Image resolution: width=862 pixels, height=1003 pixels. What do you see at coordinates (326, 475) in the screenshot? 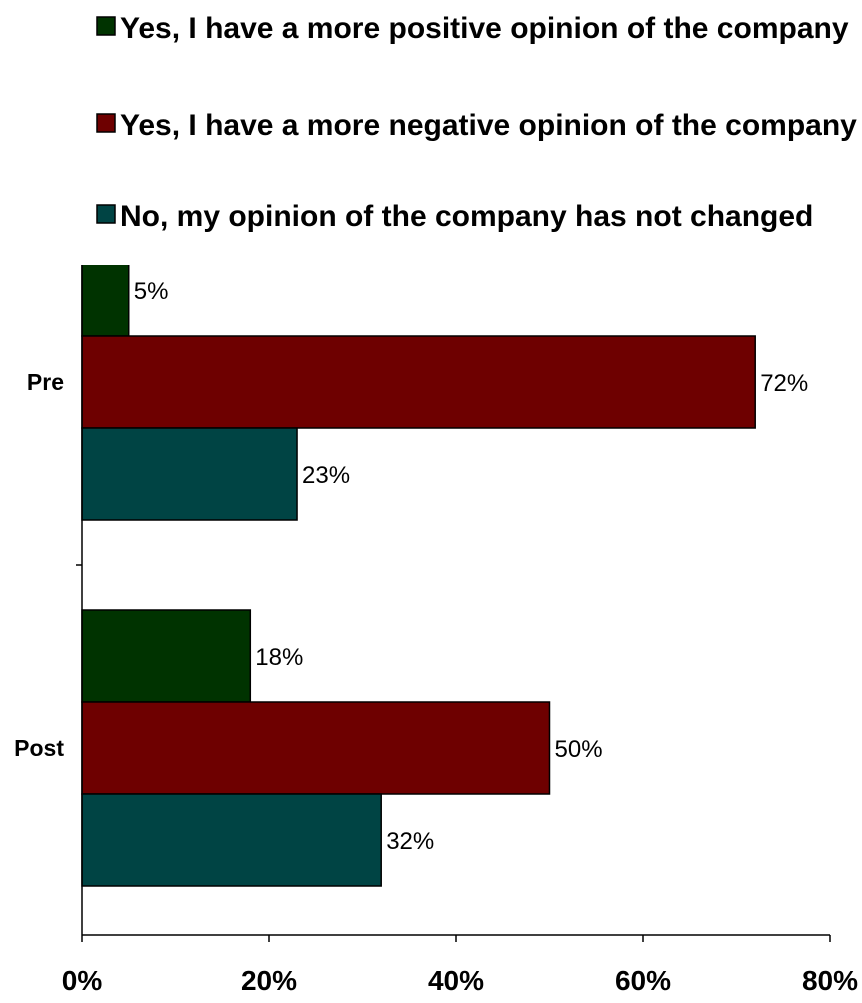
I see `data-label-pre-series-3: 23%` at bounding box center [326, 475].